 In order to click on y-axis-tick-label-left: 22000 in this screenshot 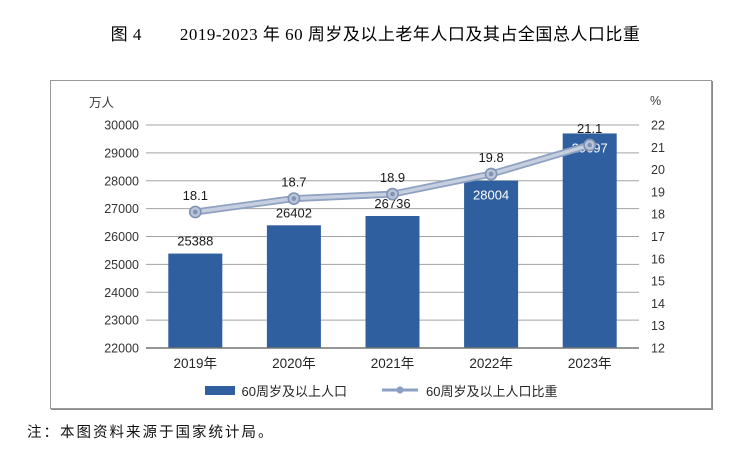, I will do `click(121, 349)`.